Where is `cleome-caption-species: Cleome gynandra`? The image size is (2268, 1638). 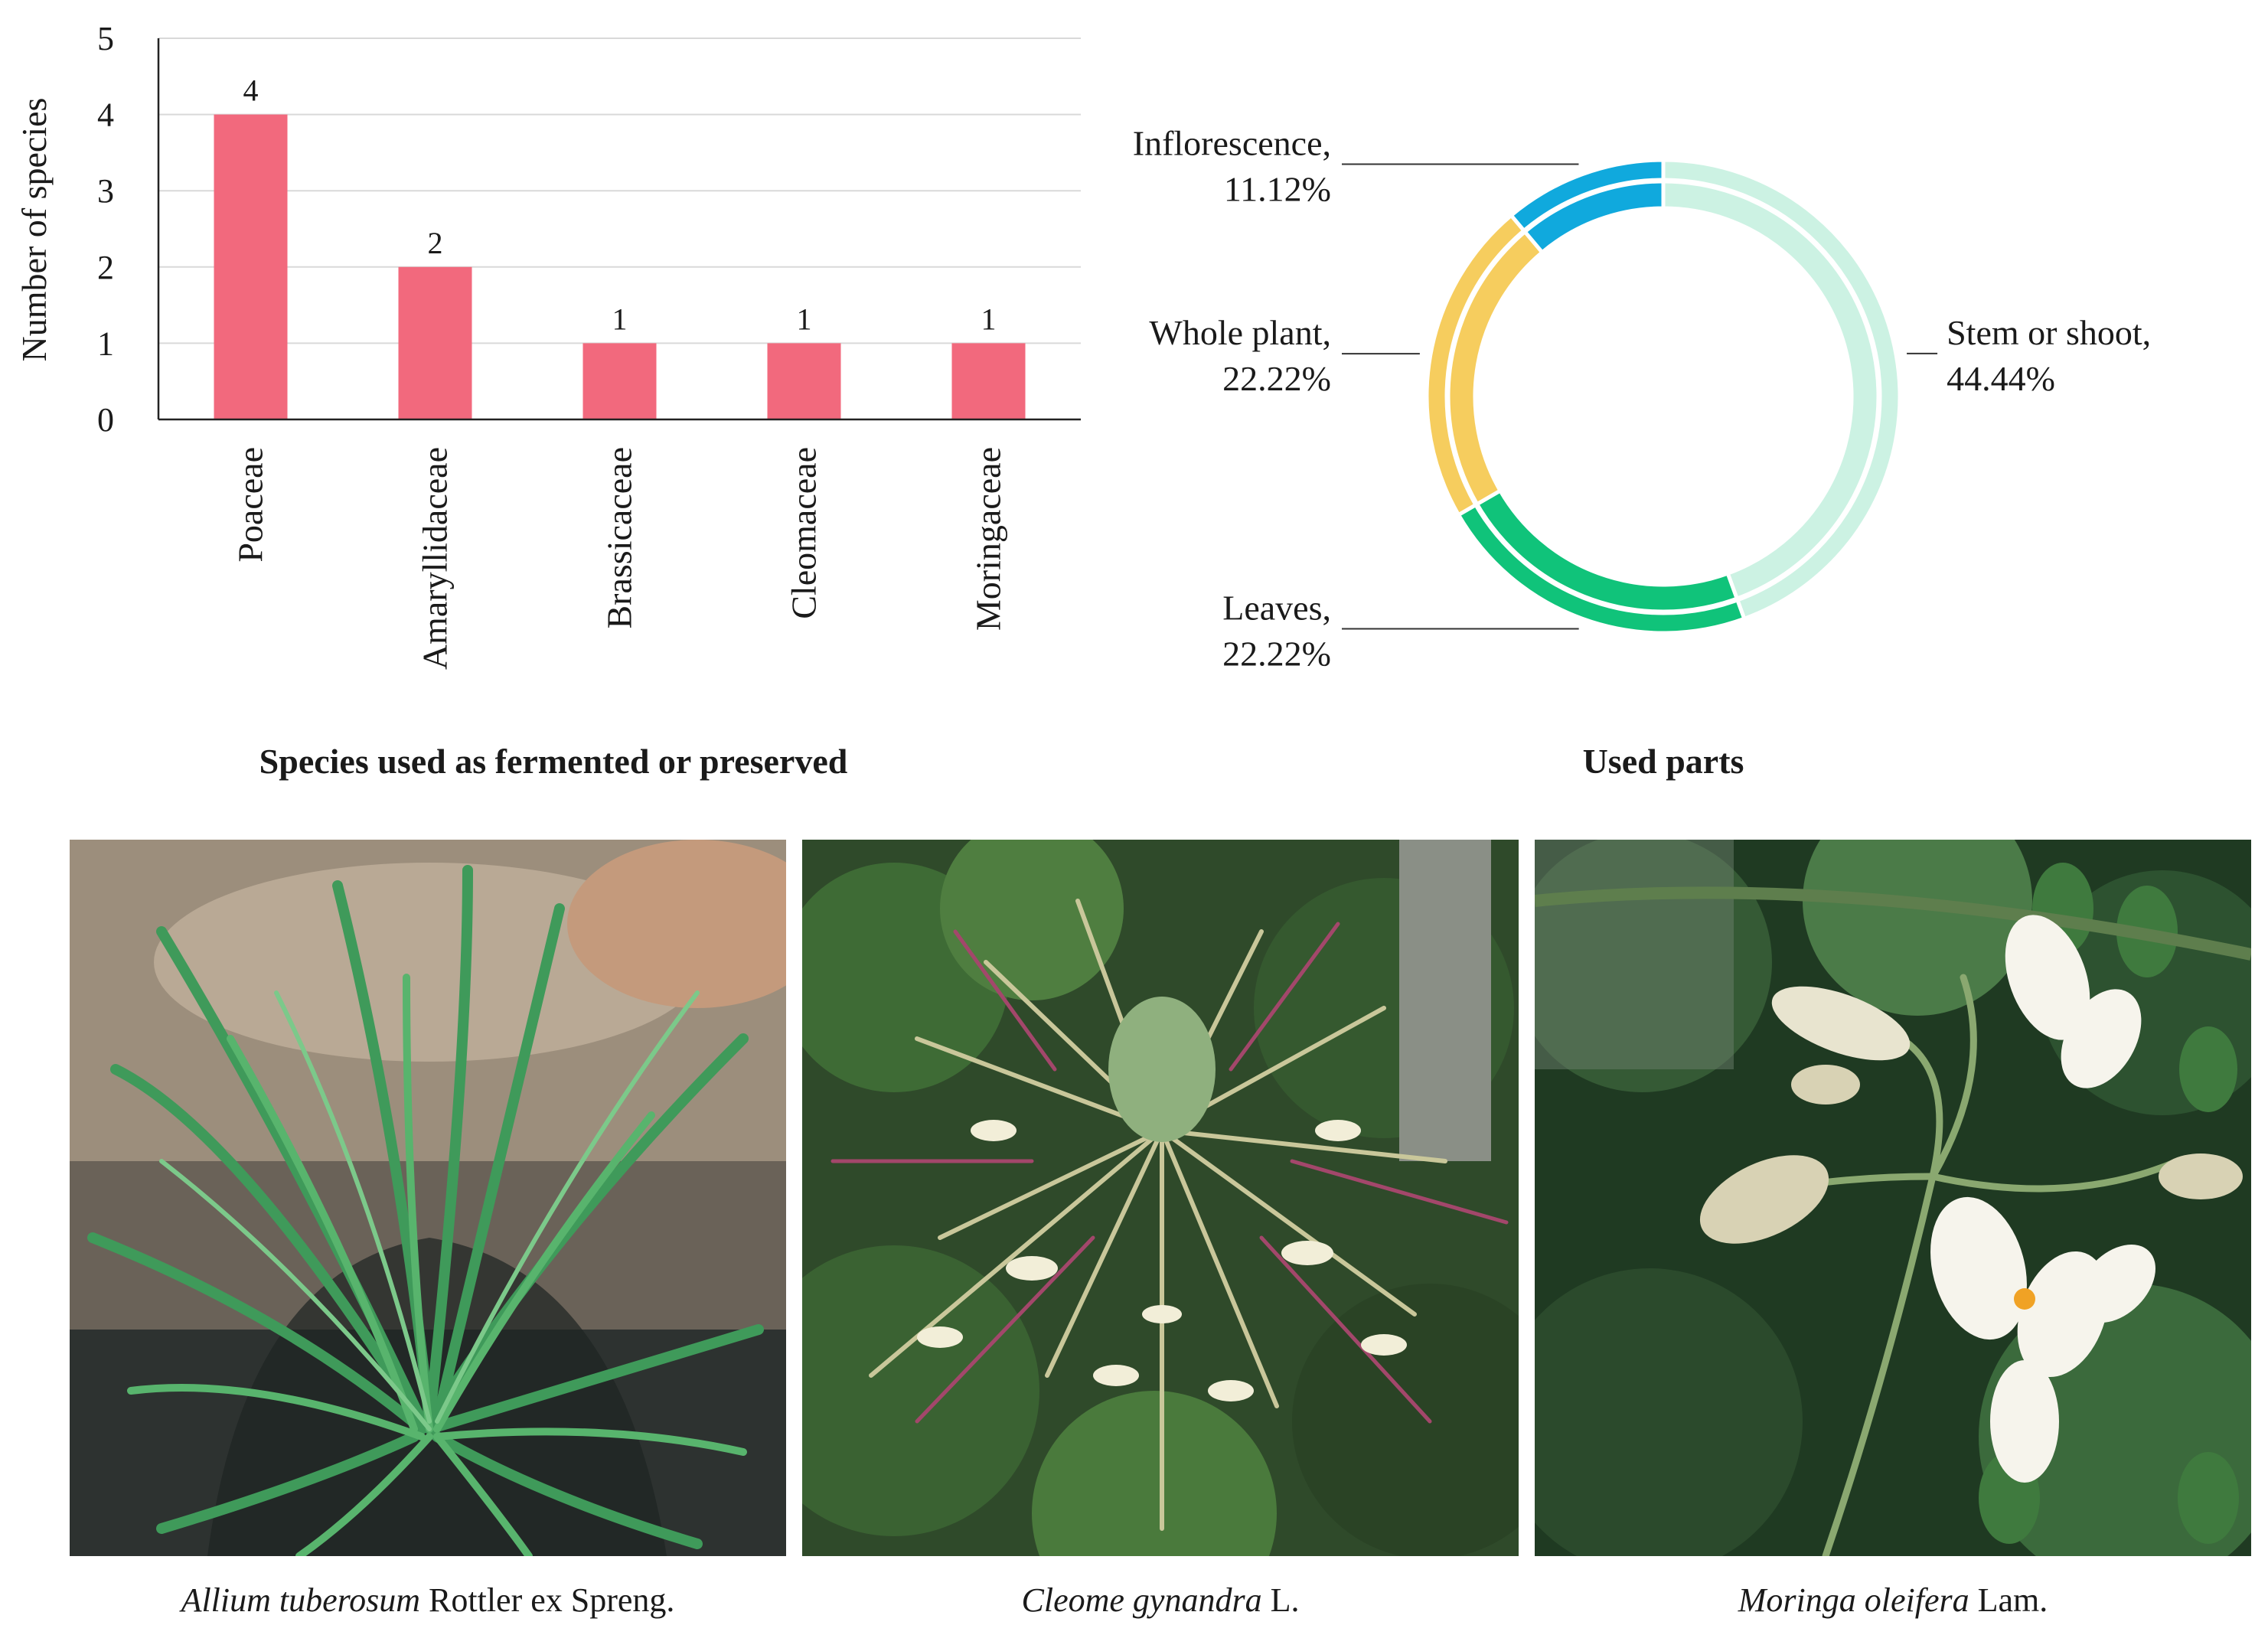 cleome-caption-species: Cleome gynandra is located at coordinates (1141, 1600).